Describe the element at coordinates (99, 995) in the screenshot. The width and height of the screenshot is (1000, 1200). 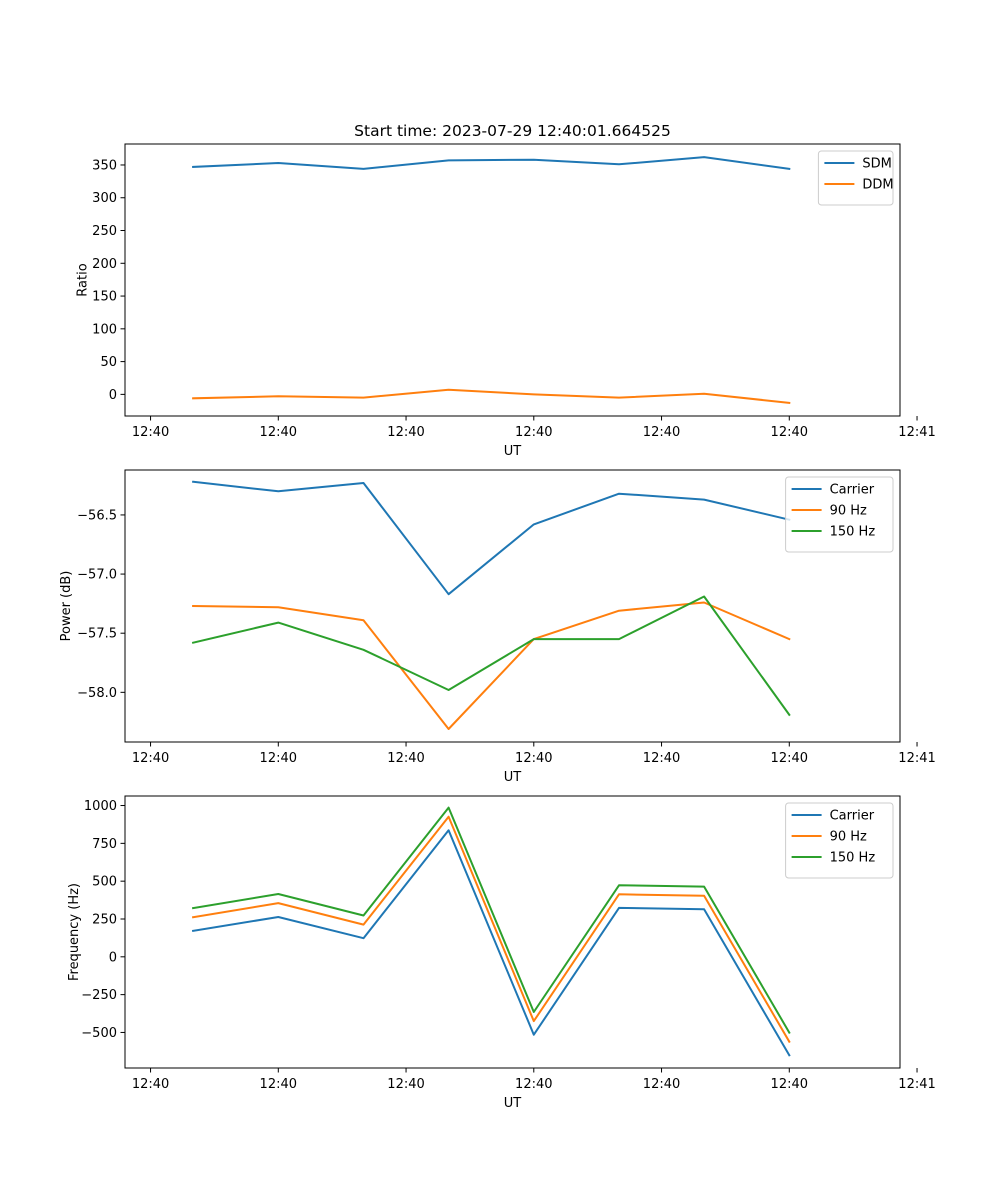
I see `y-tick-label: −250` at that location.